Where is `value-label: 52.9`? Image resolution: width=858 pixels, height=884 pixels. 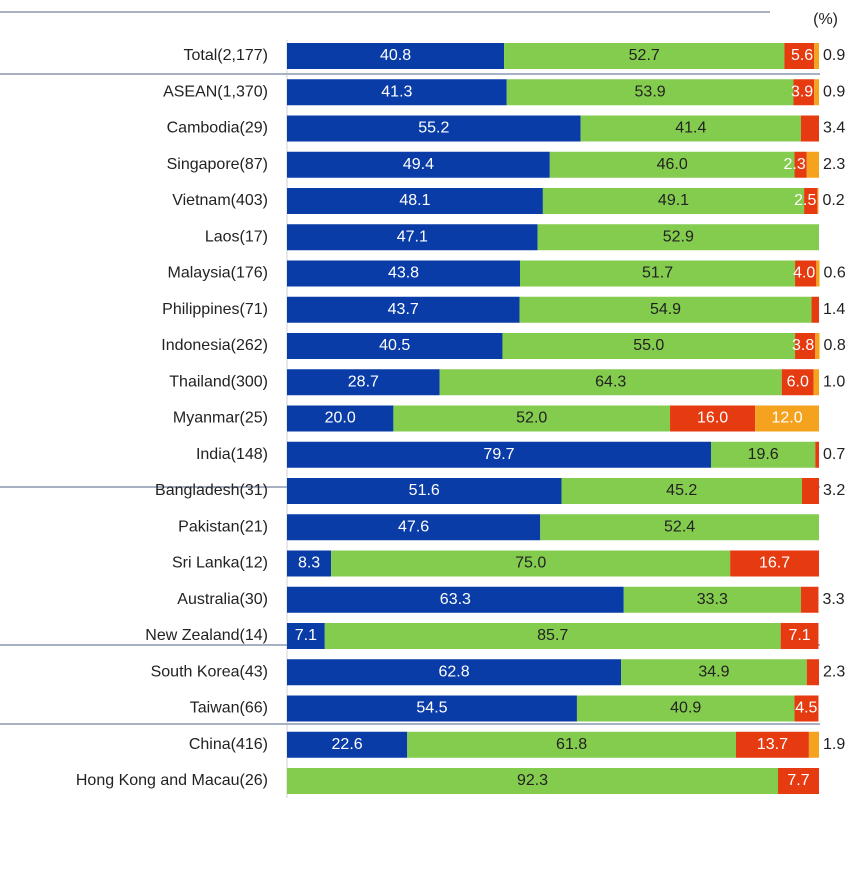
value-label: 52.9 is located at coordinates (678, 236).